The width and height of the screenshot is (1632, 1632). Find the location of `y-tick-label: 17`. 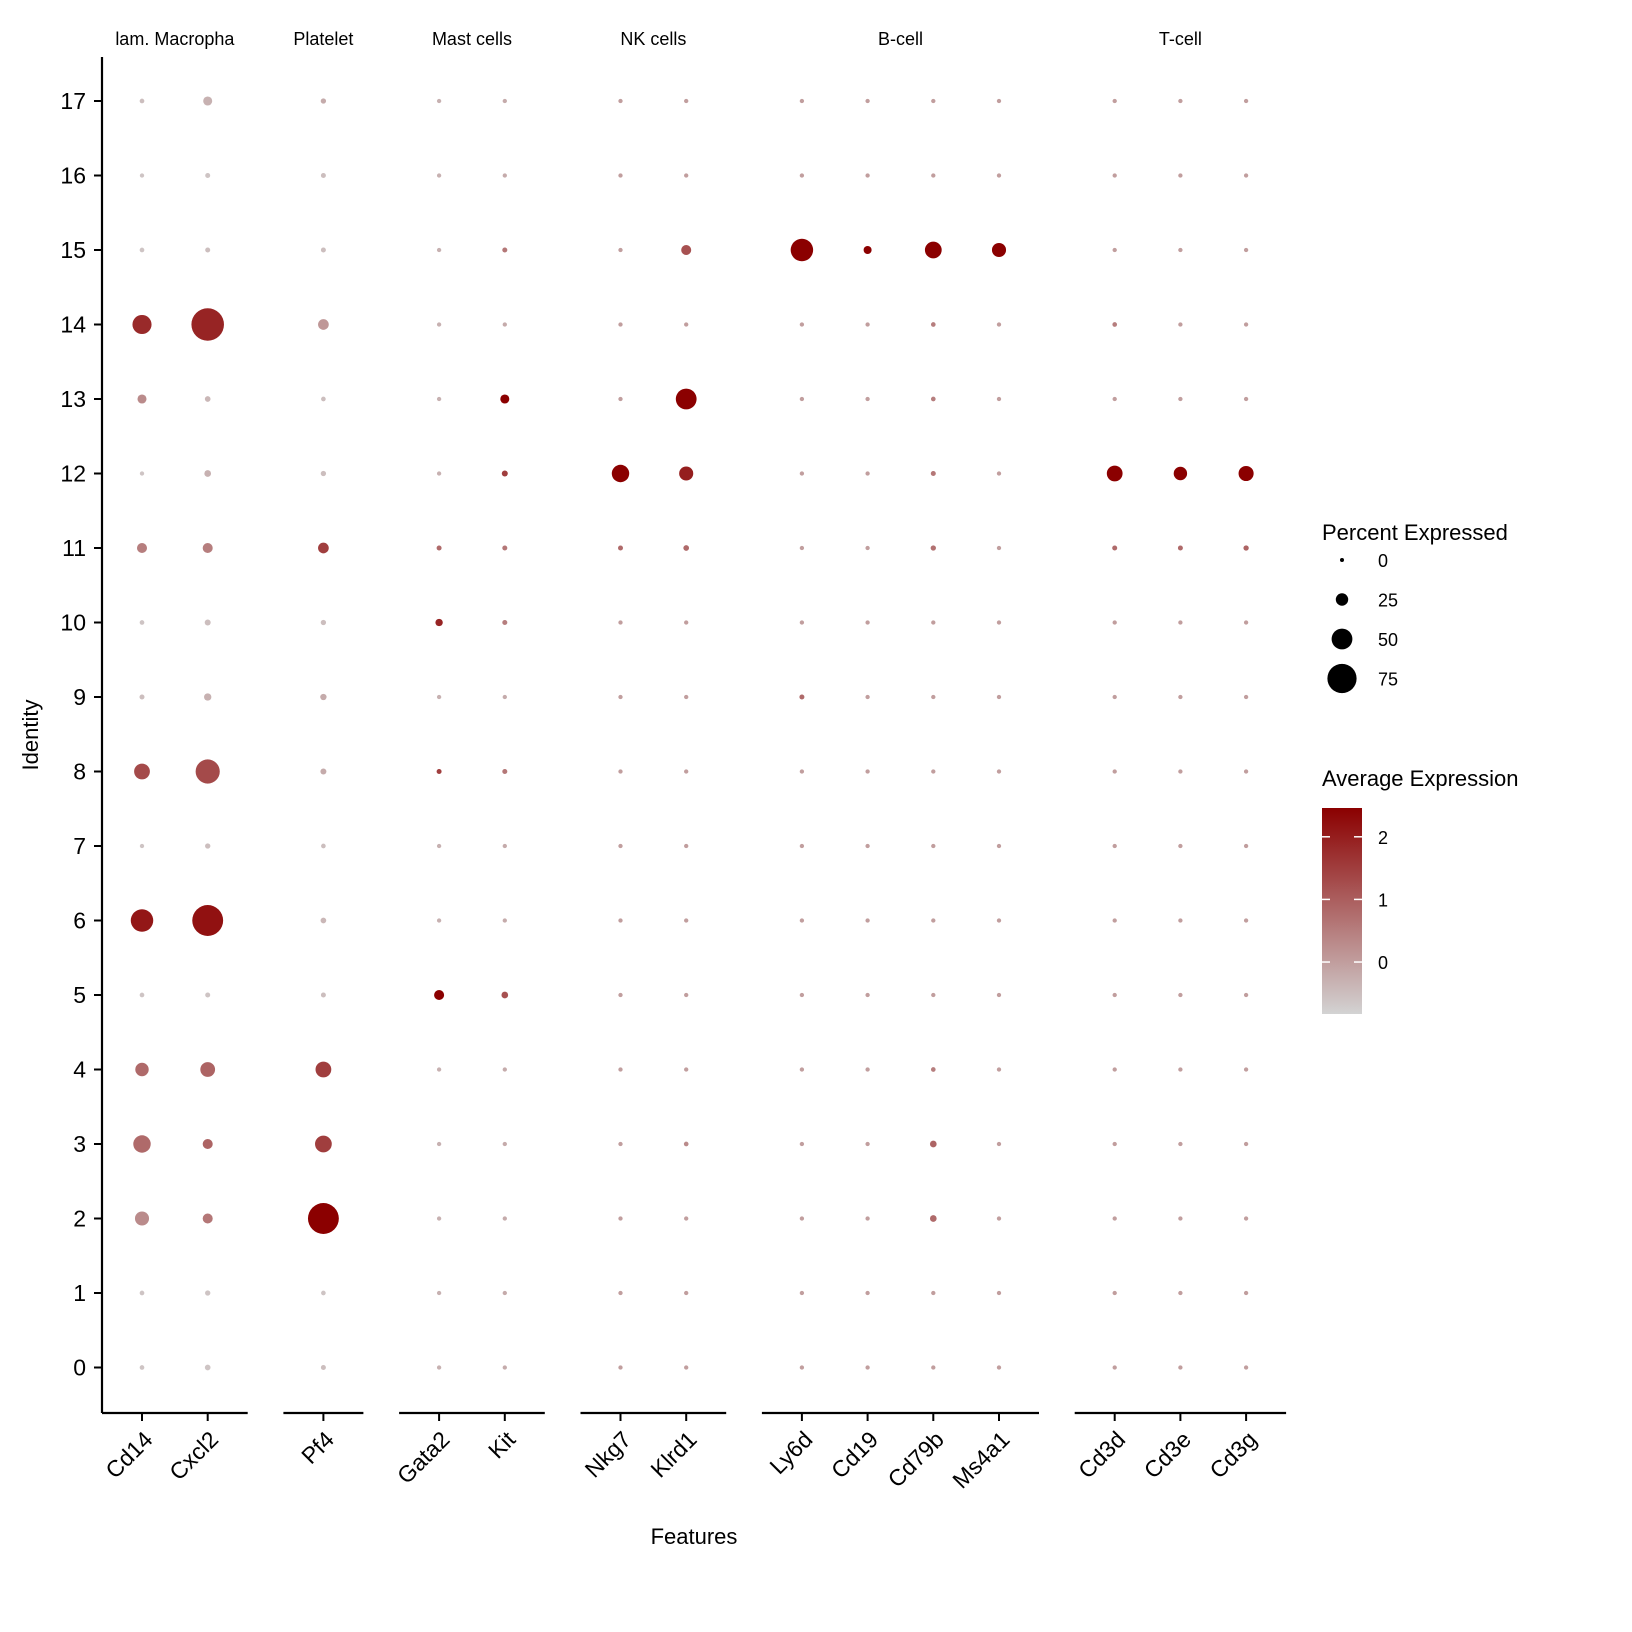

y-tick-label: 17 is located at coordinates (73, 101).